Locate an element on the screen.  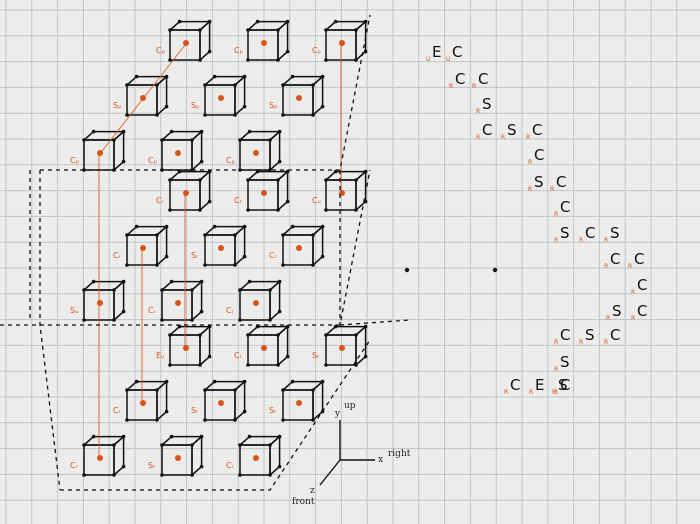
sequence-letter: E is located at coordinates (540, 385).